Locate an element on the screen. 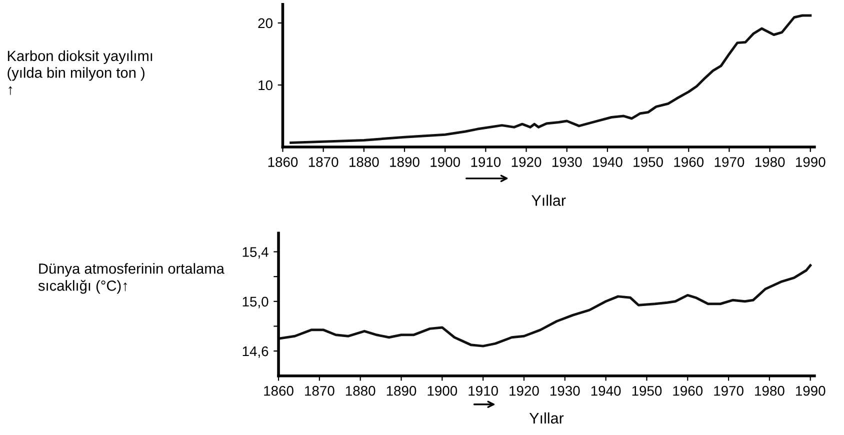 Image resolution: width=844 pixels, height=435 pixels. y-tick-label: 15,0 is located at coordinates (255, 302).